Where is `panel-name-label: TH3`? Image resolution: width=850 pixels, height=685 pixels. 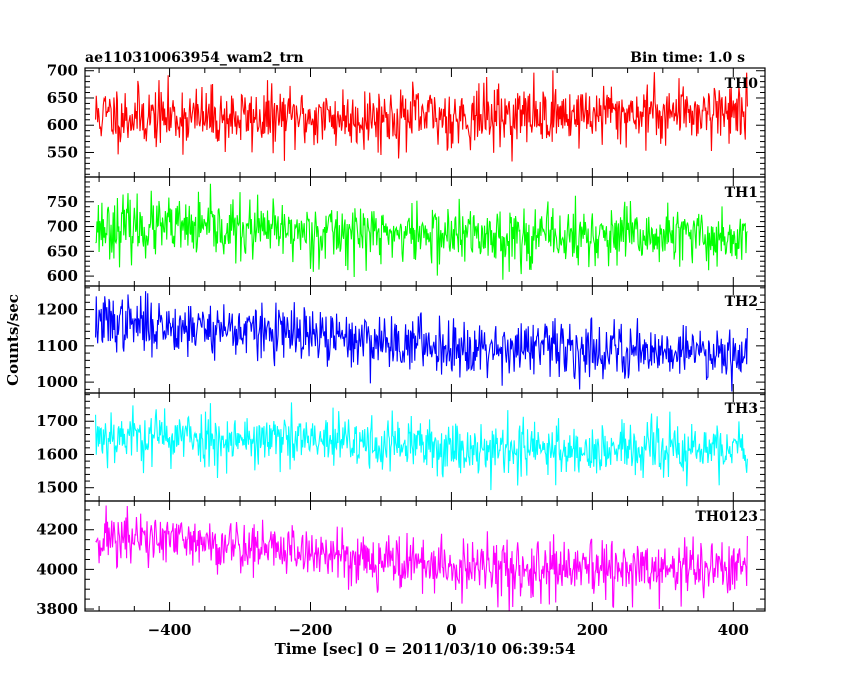
panel-name-label: TH3 is located at coordinates (741, 409).